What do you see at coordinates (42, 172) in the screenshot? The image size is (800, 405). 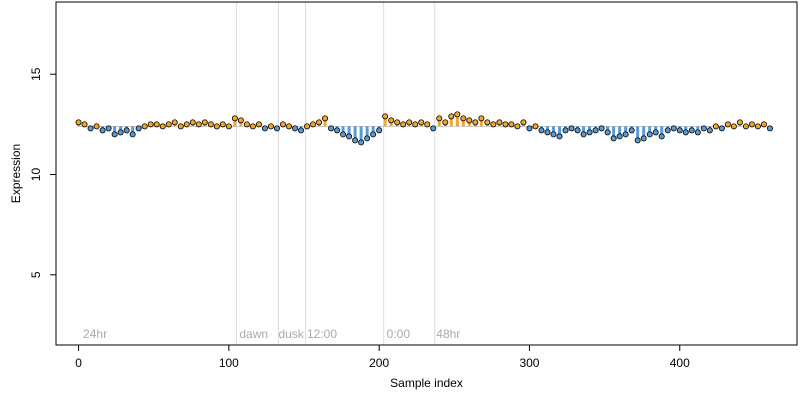 I see `y-axis-ticks: 5 10 15` at bounding box center [42, 172].